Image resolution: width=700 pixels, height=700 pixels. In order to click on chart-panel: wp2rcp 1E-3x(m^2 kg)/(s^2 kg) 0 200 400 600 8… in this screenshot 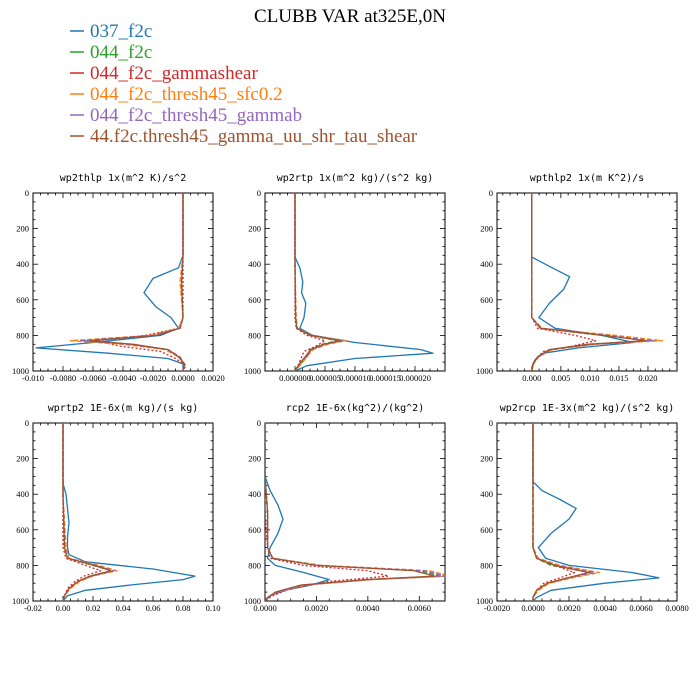, I will do `click(582, 508)`.